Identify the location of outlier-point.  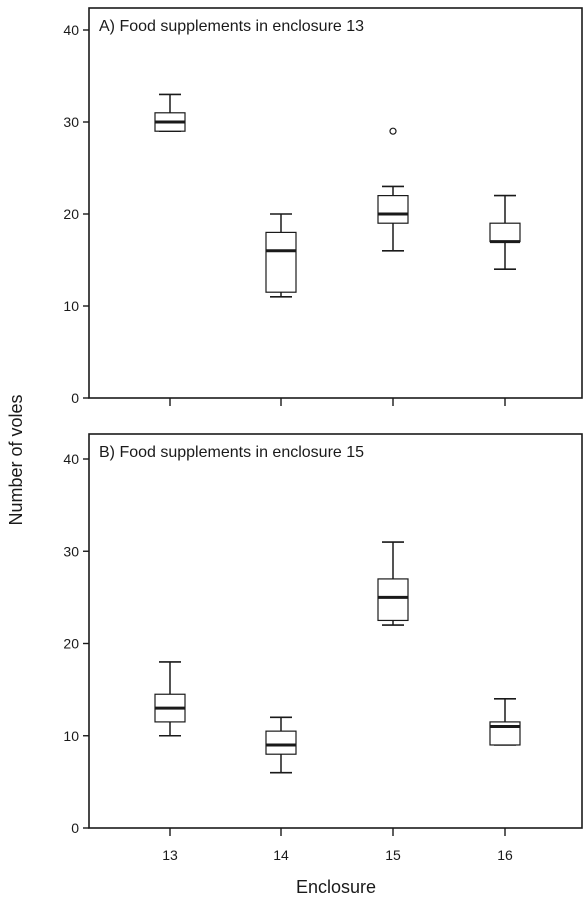
(393, 131).